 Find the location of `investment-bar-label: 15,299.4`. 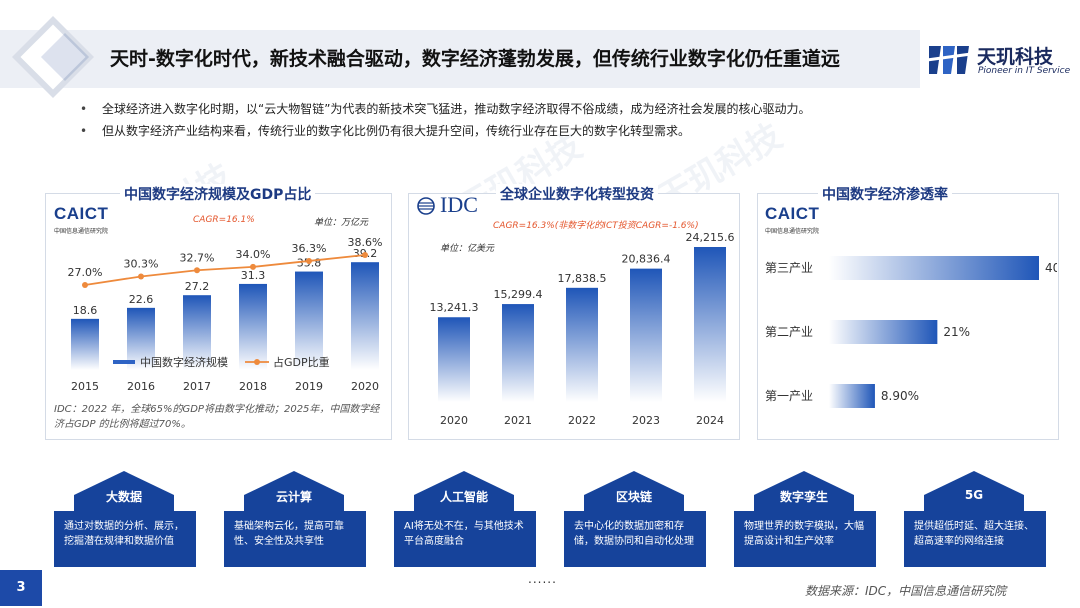

investment-bar-label: 15,299.4 is located at coordinates (518, 294).